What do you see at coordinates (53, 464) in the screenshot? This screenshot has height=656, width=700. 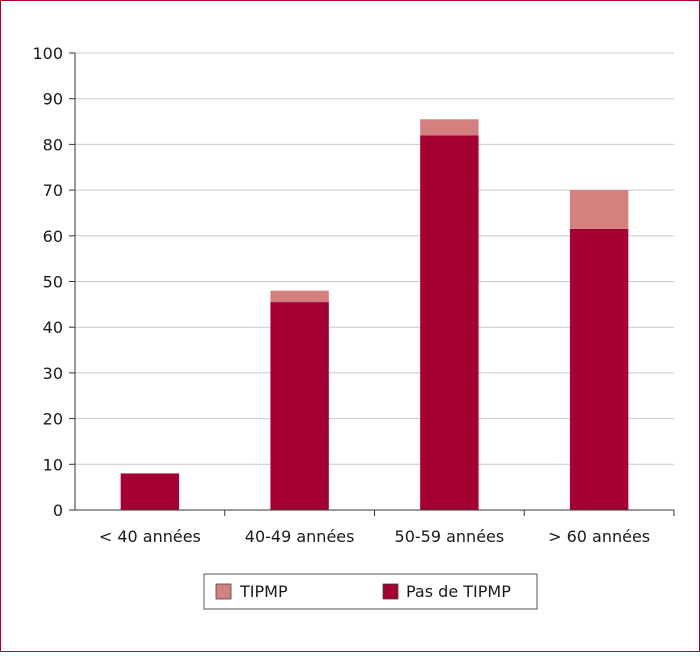 I see `y-tick-label: 10` at bounding box center [53, 464].